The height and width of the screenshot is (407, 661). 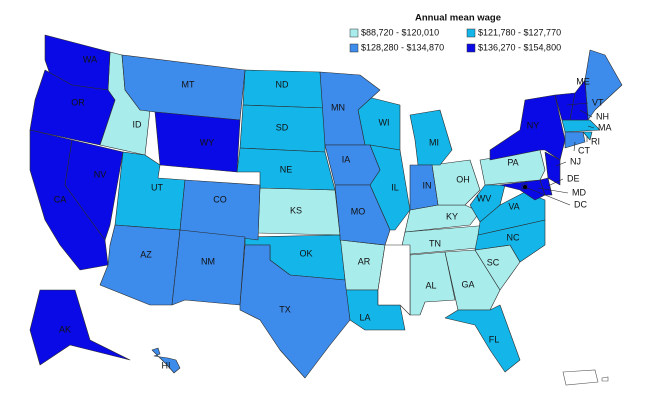 I want to click on marker-dot, so click(x=525, y=187).